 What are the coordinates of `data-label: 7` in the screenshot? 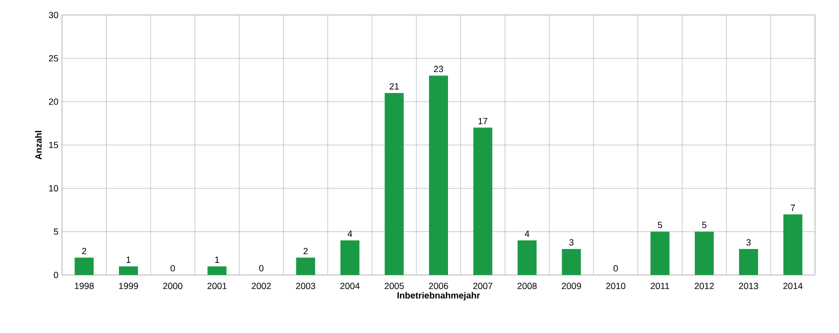 It's located at (792, 207).